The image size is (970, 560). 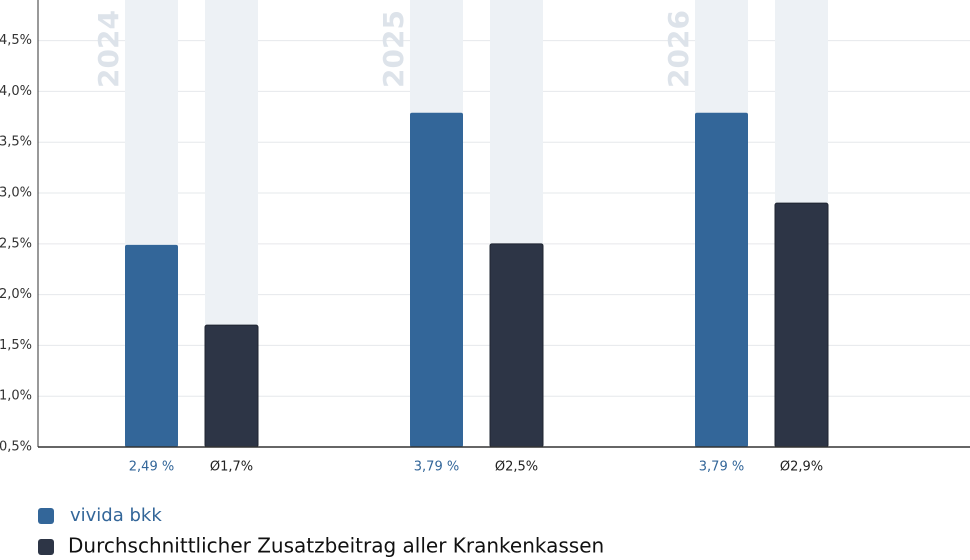 What do you see at coordinates (678, 49) in the screenshot?
I see `category-label: 2026` at bounding box center [678, 49].